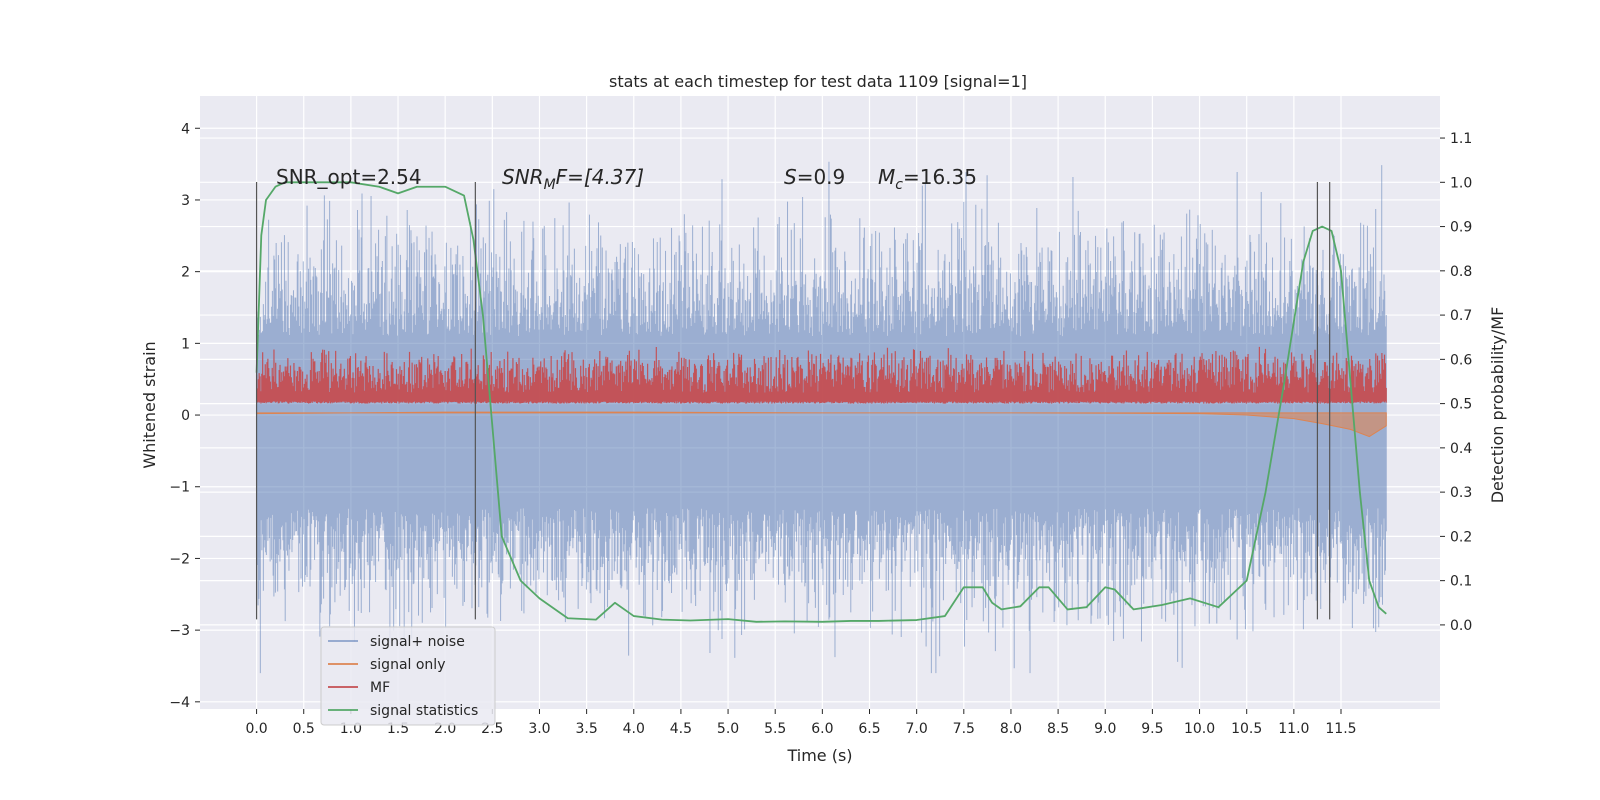 This screenshot has height=800, width=1600. What do you see at coordinates (523, 177) in the screenshot?
I see `annotation-snr-mf-symbol: SNR` at bounding box center [523, 177].